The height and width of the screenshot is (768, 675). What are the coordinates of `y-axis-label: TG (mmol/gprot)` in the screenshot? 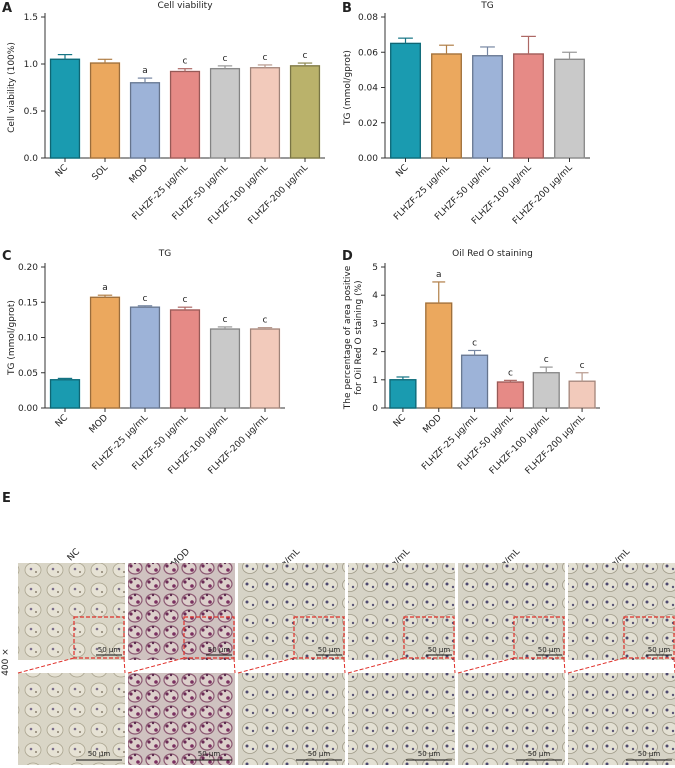 It's located at (348, 88).